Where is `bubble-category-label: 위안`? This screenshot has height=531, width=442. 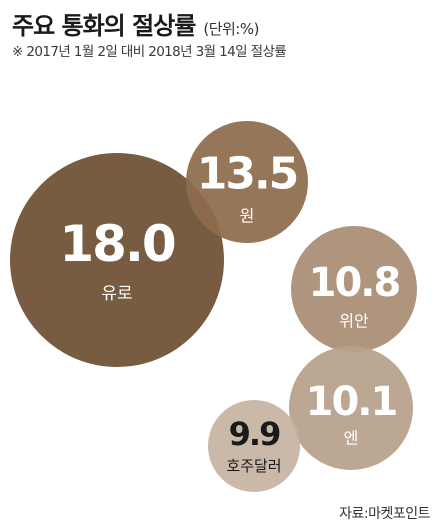 bubble-category-label: 위안 is located at coordinates (354, 321).